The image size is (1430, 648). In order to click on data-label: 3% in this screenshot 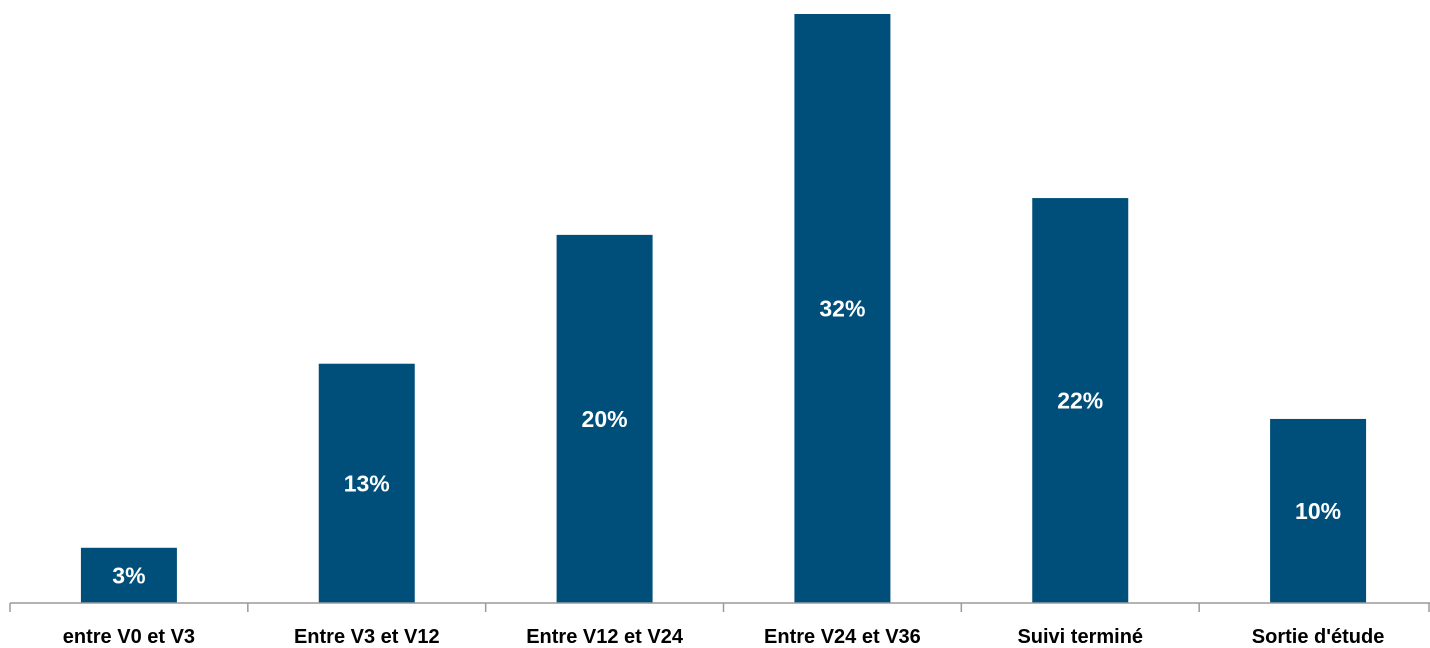, I will do `click(128, 575)`.